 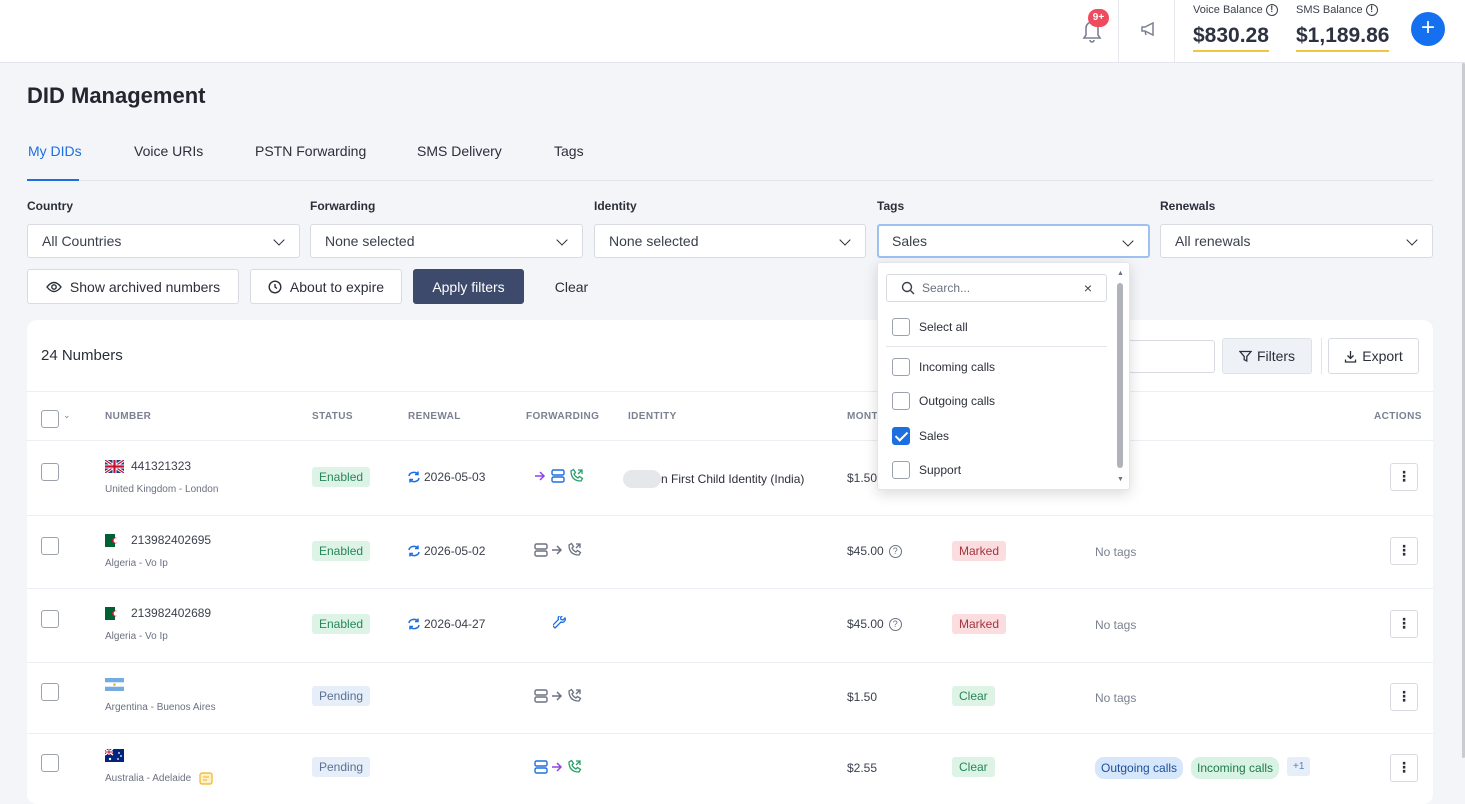 What do you see at coordinates (957, 367) in the screenshot?
I see `option-label: Incoming calls` at bounding box center [957, 367].